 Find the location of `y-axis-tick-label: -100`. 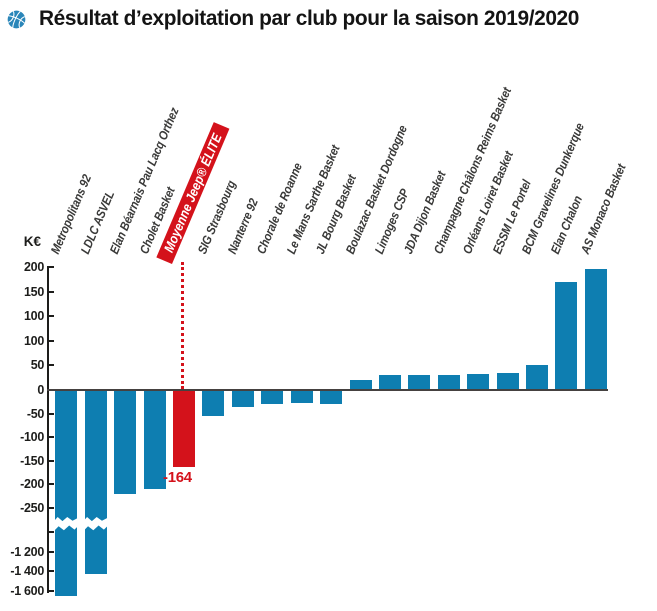

y-axis-tick-label: -100 is located at coordinates (32, 437).